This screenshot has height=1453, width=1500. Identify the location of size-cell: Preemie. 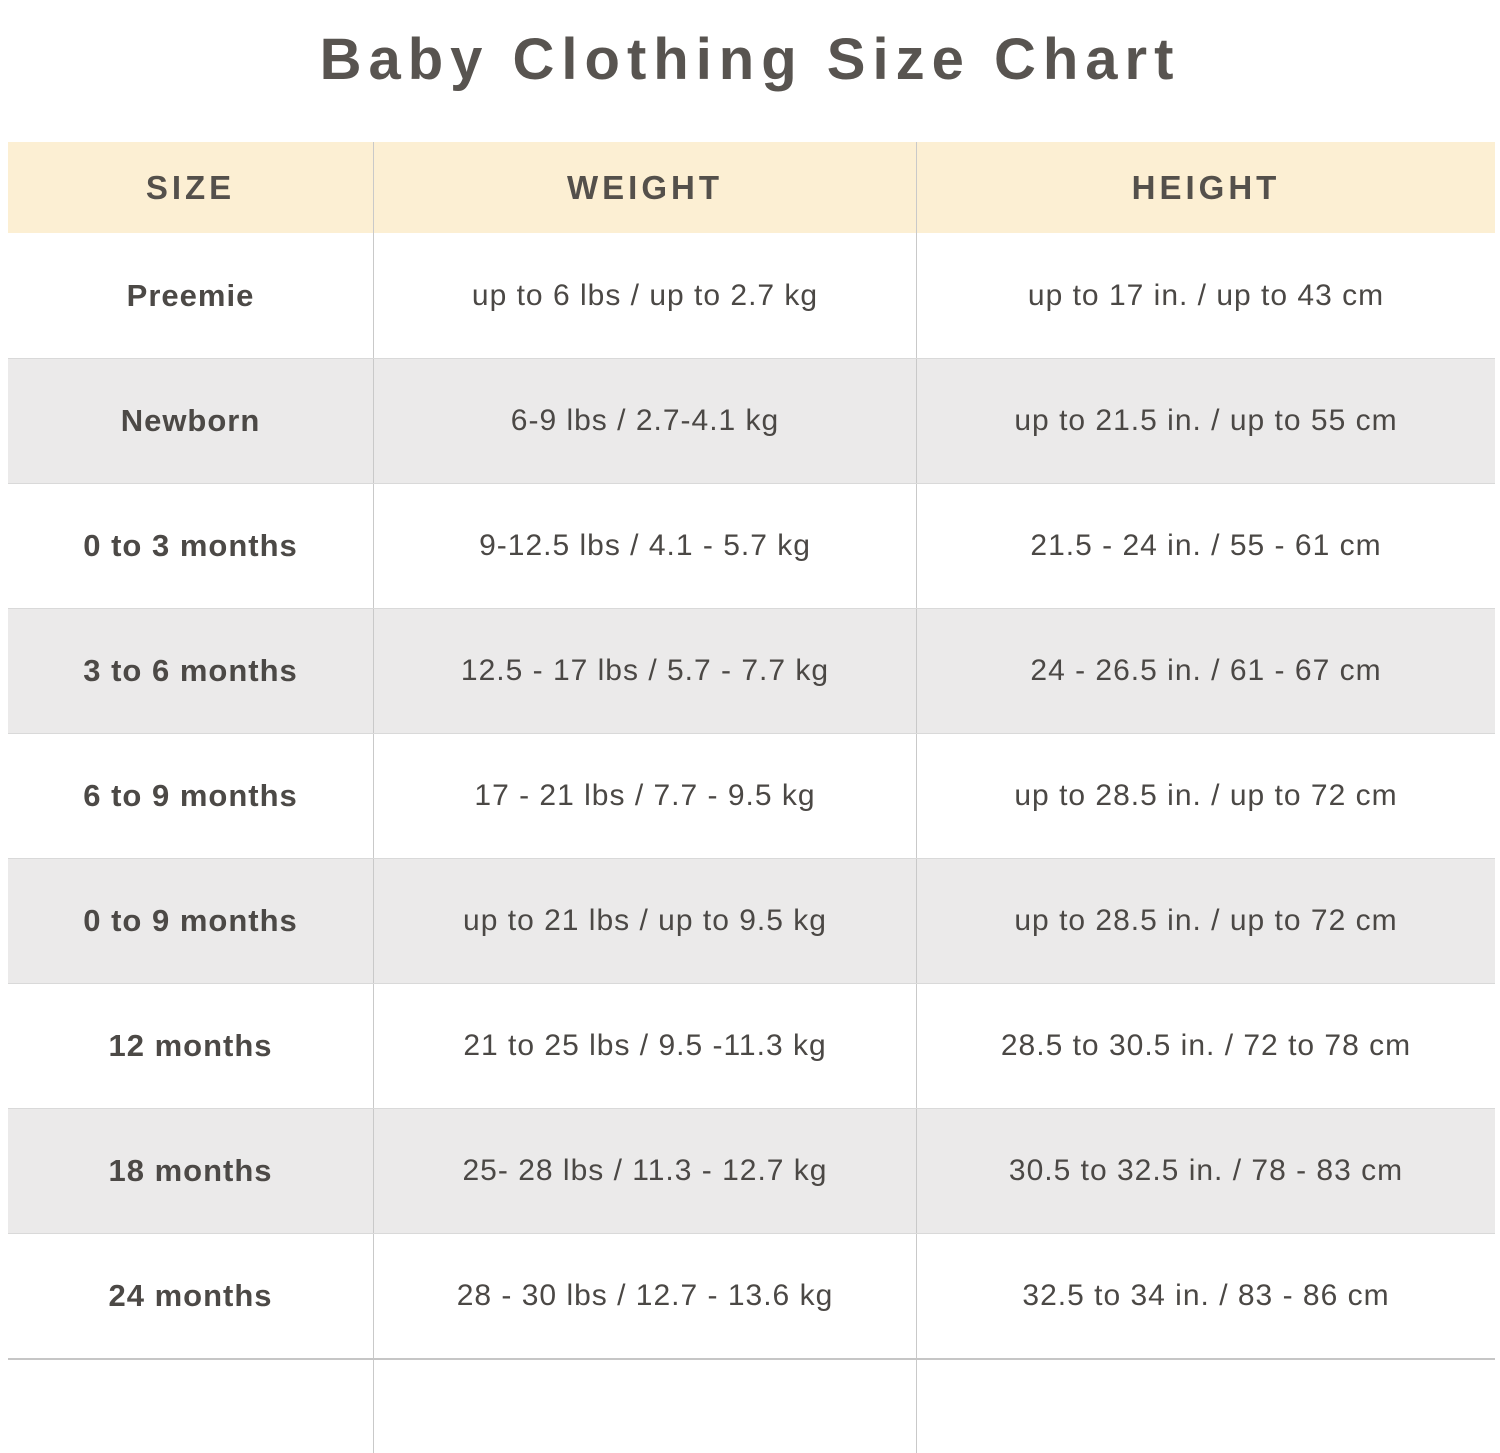
(190, 295).